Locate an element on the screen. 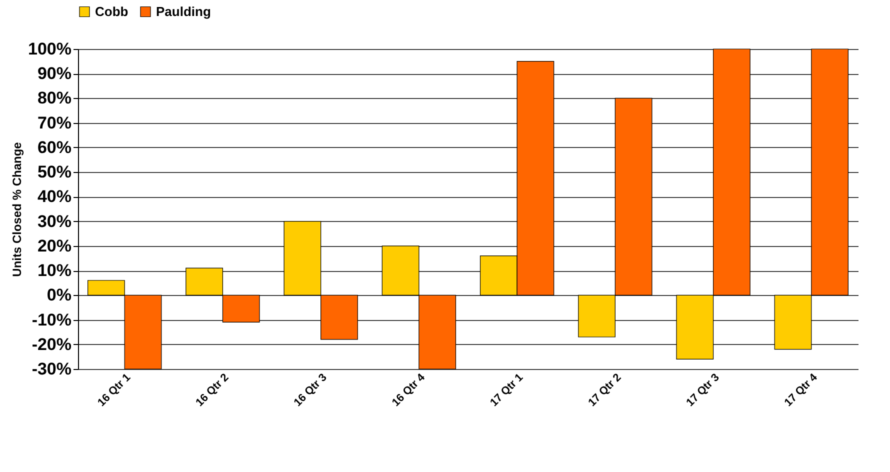  x-tick-label: 17 Qtr 4 is located at coordinates (801, 389).